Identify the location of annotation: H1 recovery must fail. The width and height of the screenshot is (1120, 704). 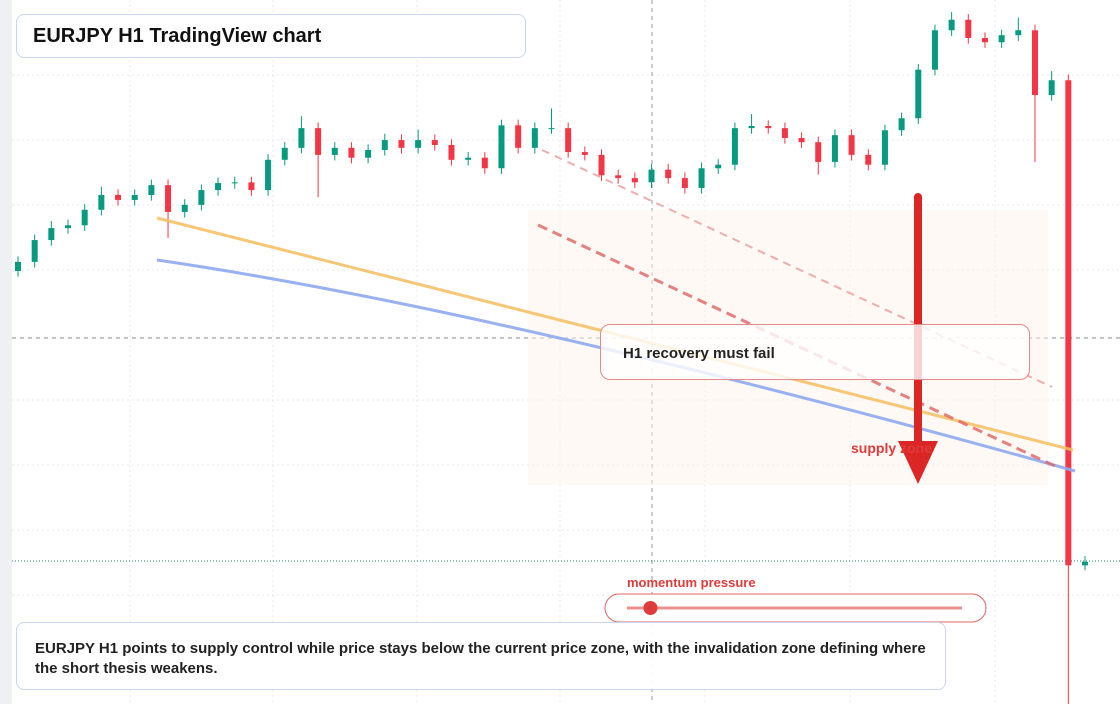
(699, 353).